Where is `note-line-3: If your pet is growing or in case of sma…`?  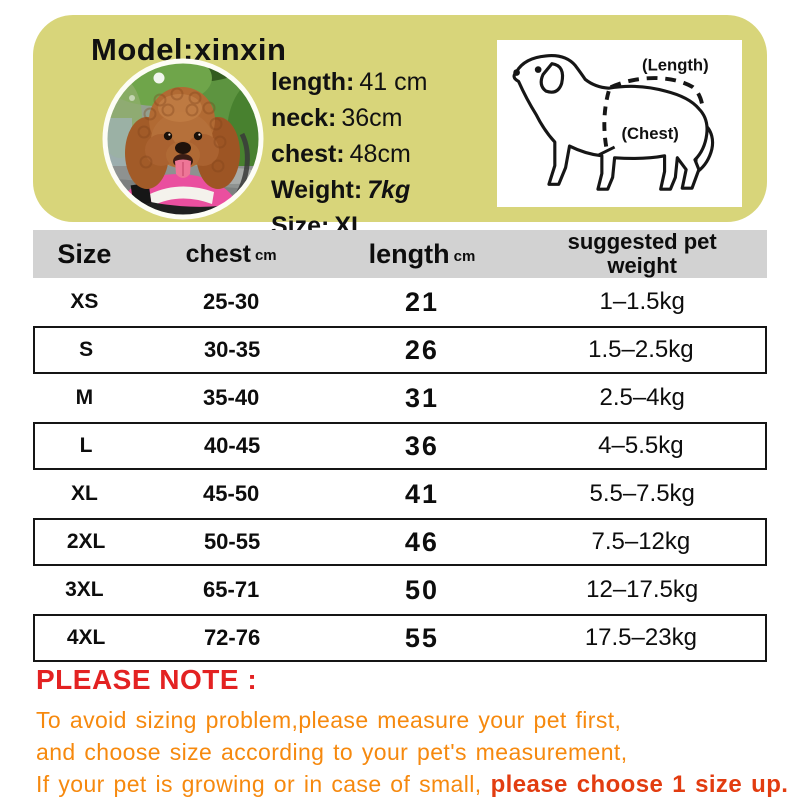
note-line-3: If your pet is growing or in case of sma… is located at coordinates (412, 784).